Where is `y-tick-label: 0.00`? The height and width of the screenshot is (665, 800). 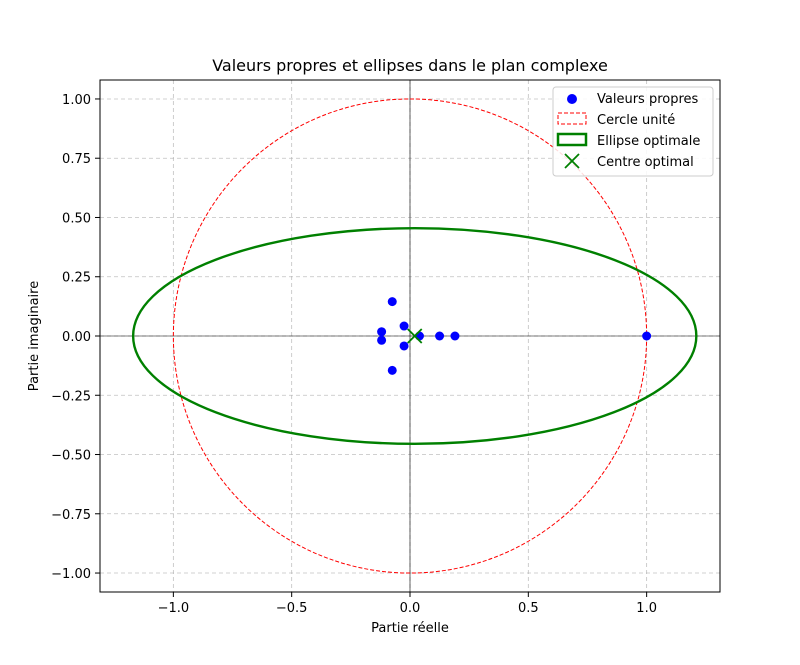
y-tick-label: 0.00 is located at coordinates (76, 337).